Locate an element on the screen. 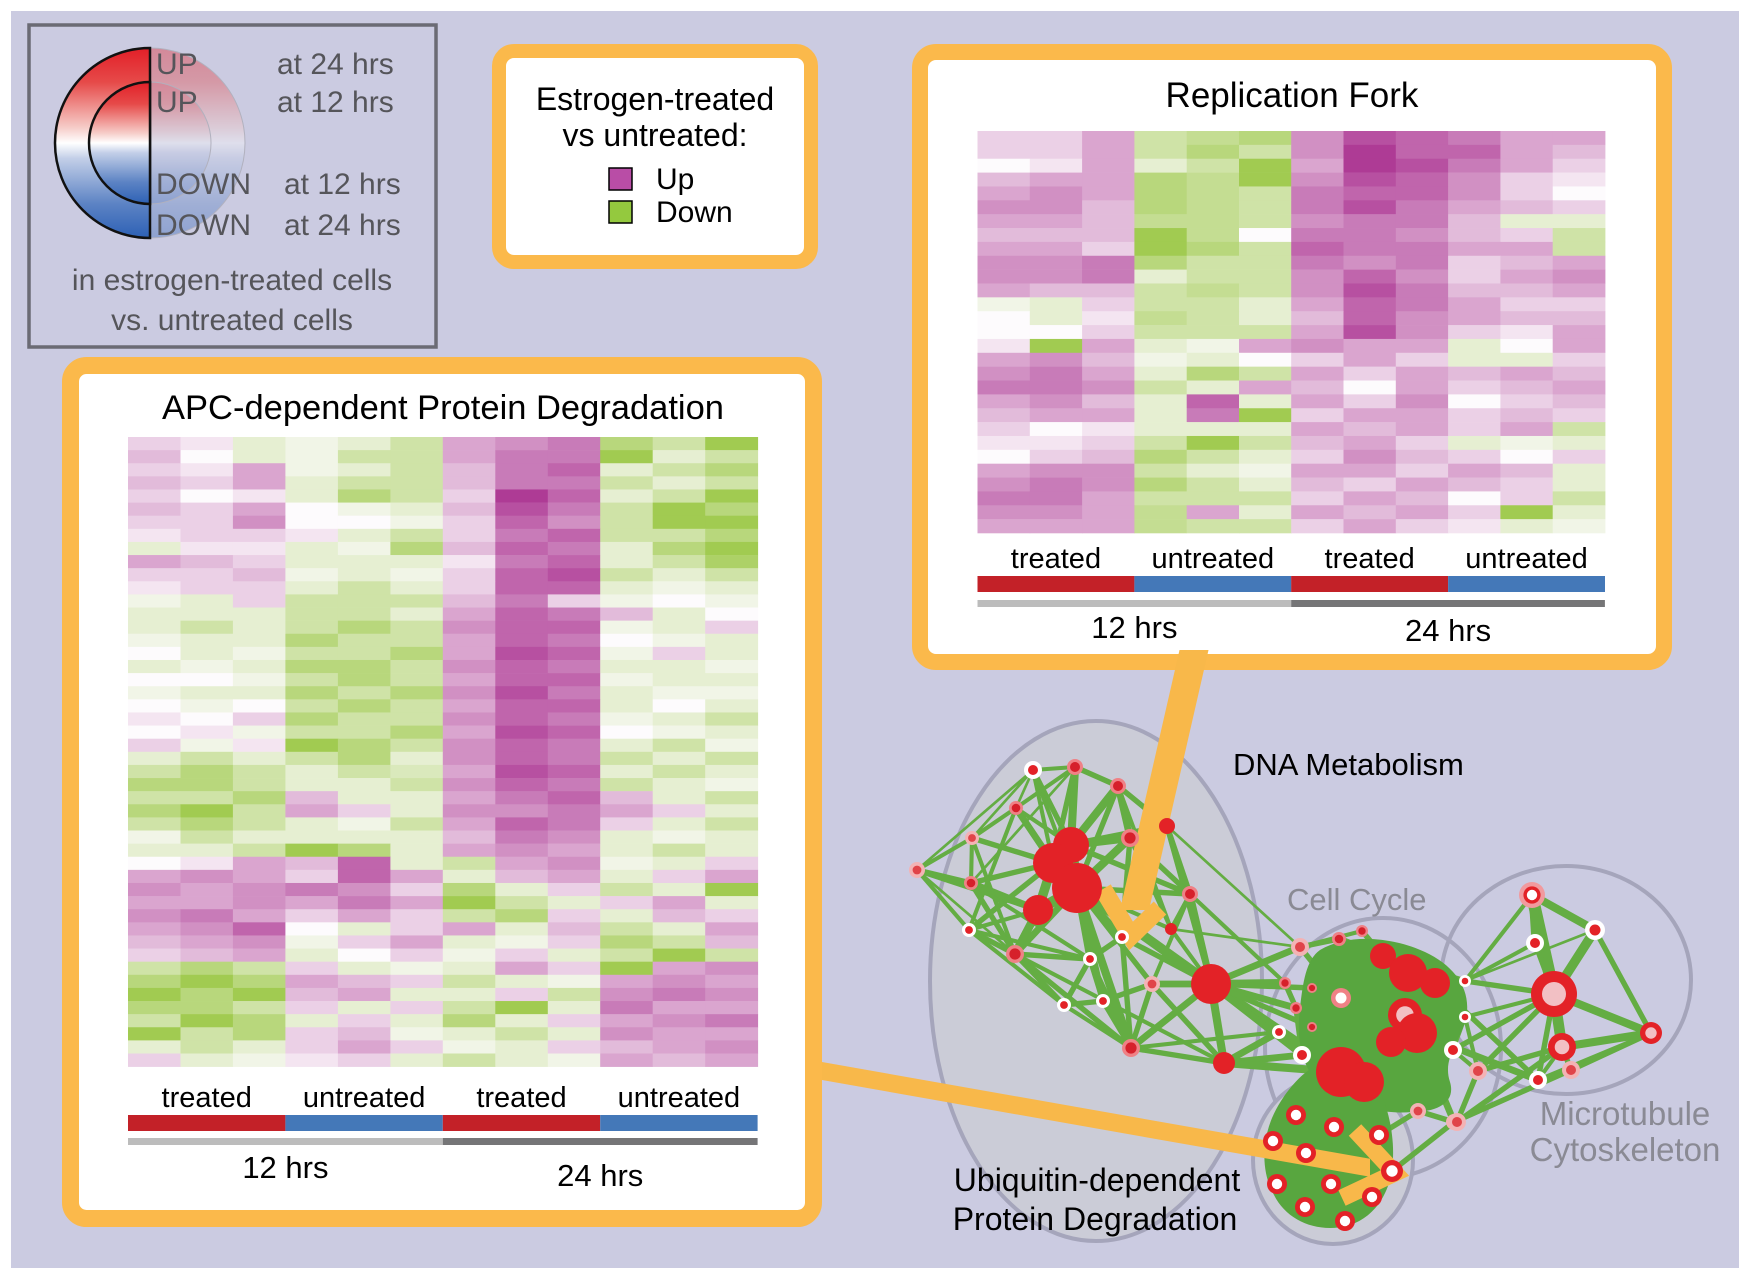 This screenshot has width=1750, height=1279. svg-text: Protein Degradation is located at coordinates (1095, 1219).